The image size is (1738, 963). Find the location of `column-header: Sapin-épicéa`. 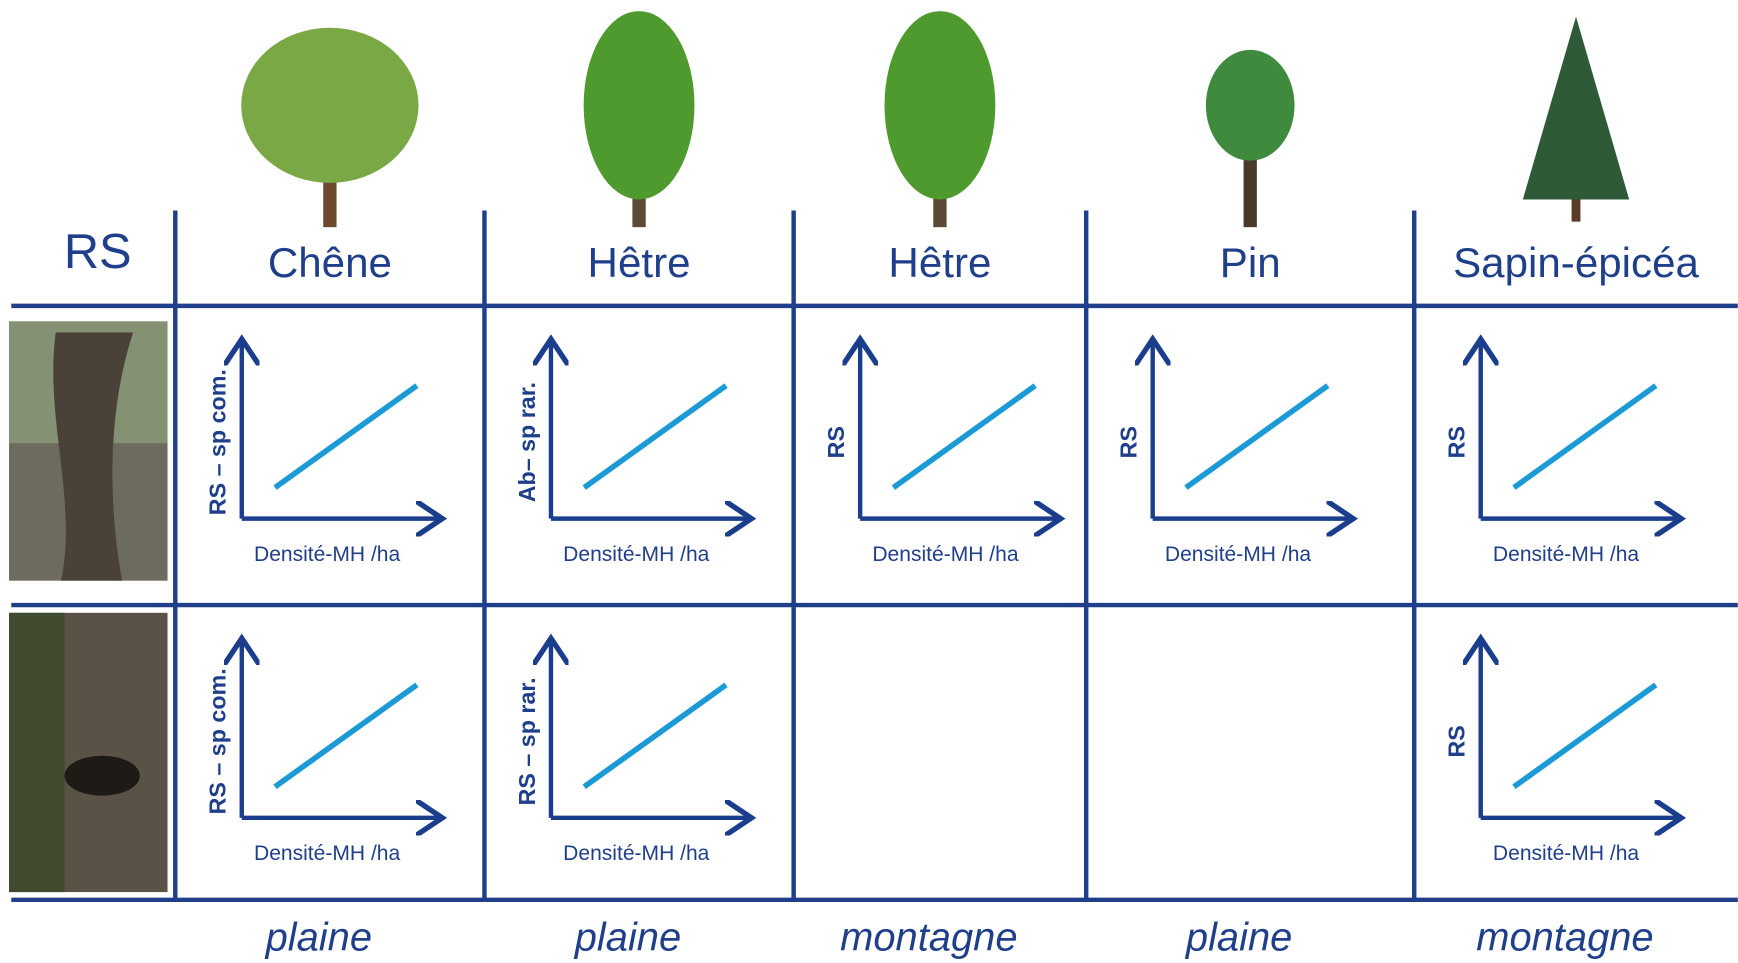

column-header: Sapin-épicéa is located at coordinates (1576, 262).